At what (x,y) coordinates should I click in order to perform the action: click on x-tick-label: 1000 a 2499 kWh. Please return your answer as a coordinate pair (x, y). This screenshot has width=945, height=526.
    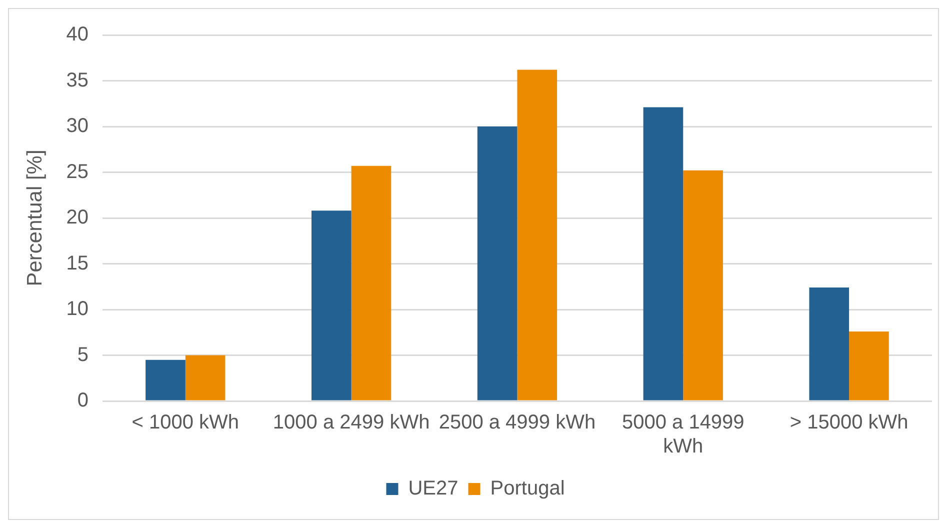
    Looking at the image, I should click on (351, 423).